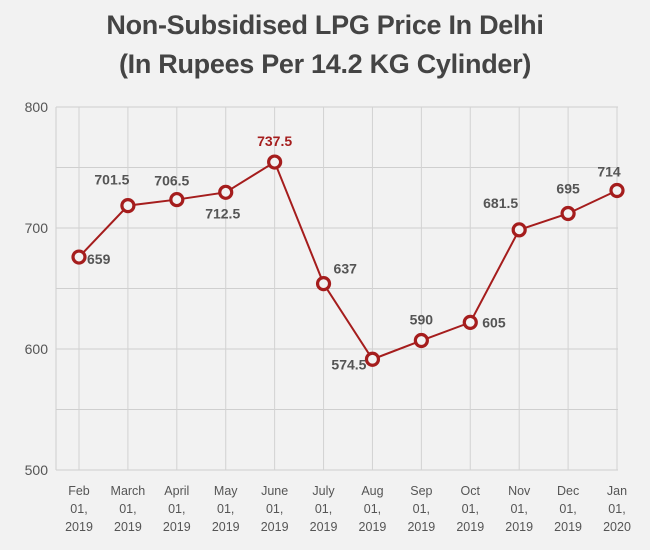 The image size is (650, 550). What do you see at coordinates (79, 491) in the screenshot?
I see `x-tick-label: Feb` at bounding box center [79, 491].